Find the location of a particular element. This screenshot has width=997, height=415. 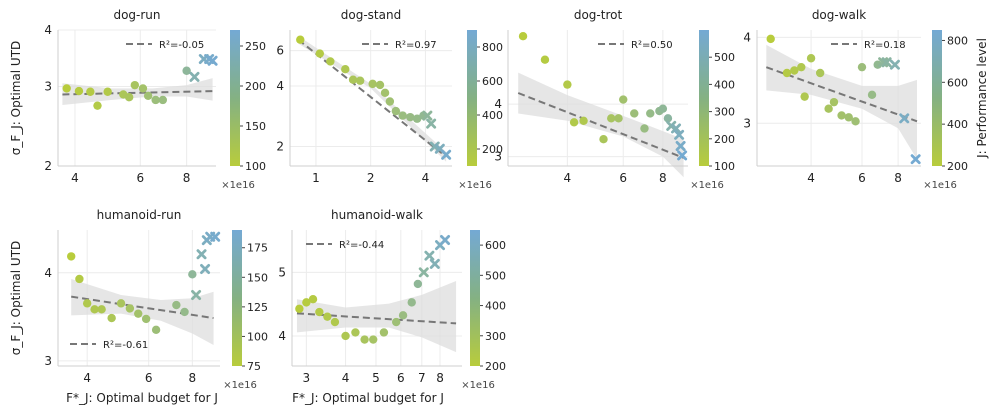

colorbar-tick-label: 175 is located at coordinates (257, 248).